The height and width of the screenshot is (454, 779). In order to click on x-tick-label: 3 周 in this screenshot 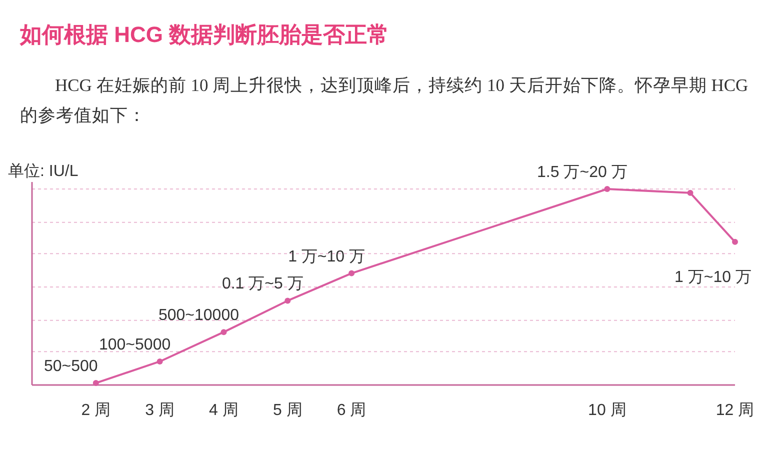, I will do `click(159, 410)`.